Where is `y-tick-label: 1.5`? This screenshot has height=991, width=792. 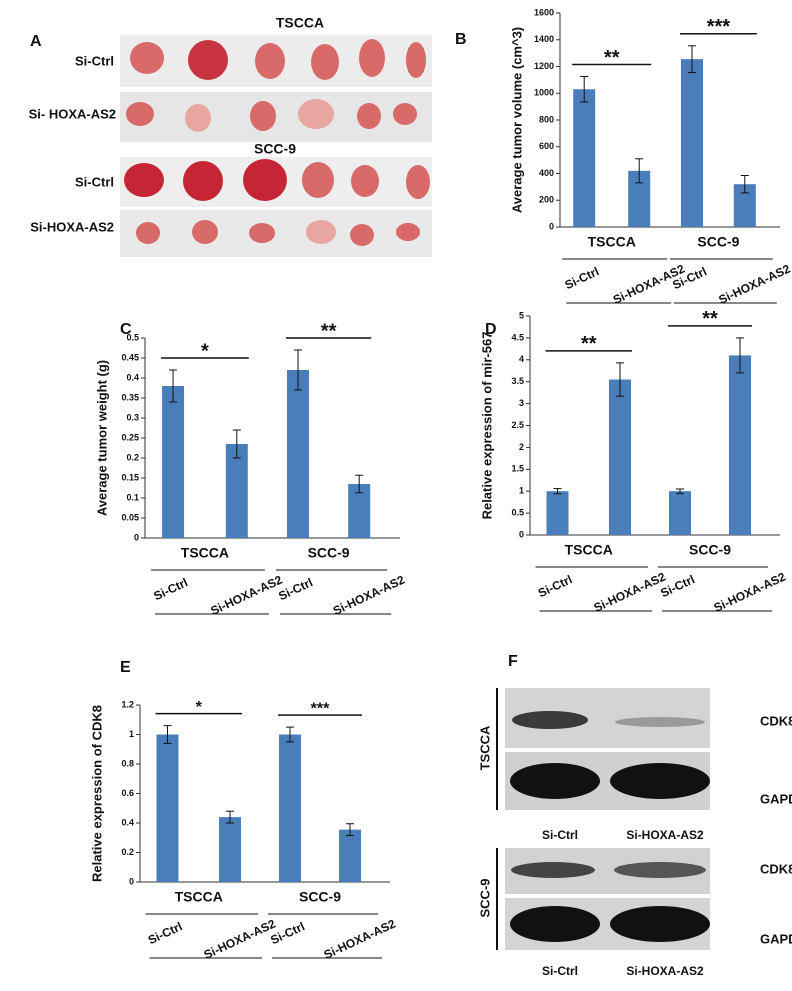 y-tick-label: 1.5 is located at coordinates (517, 469).